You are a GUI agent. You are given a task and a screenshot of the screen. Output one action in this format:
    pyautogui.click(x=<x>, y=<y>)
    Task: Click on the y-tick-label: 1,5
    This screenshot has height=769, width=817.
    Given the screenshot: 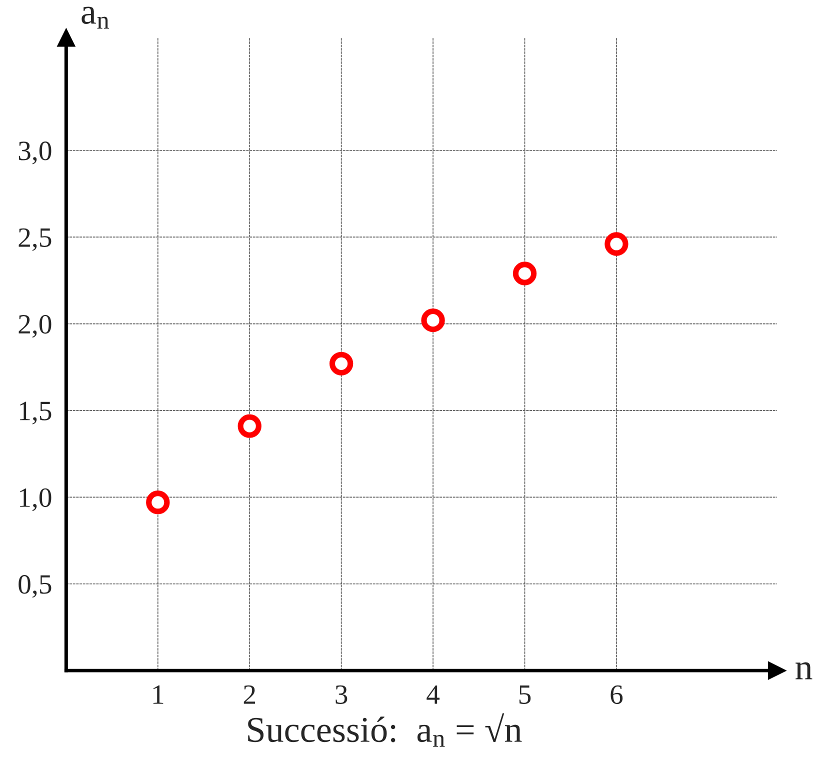 What is the action you would take?
    pyautogui.click(x=36, y=413)
    